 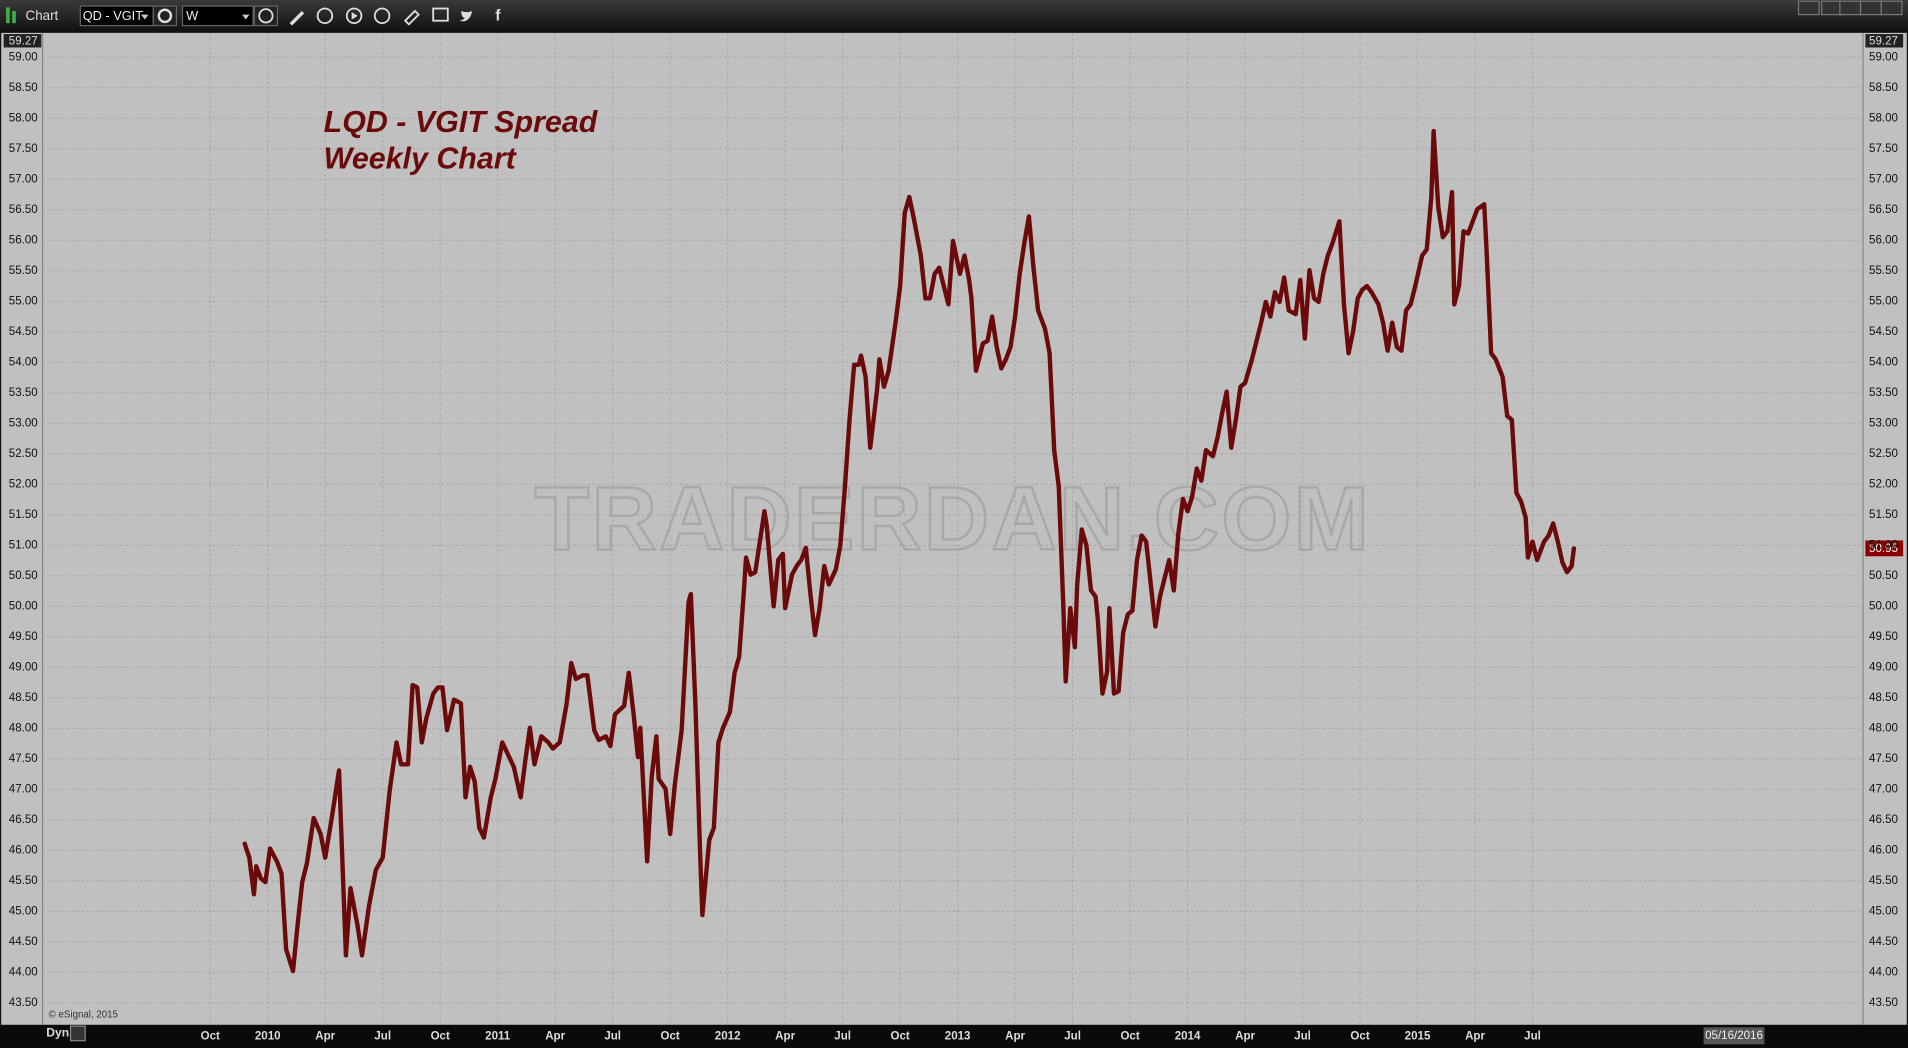 What do you see at coordinates (23, 362) in the screenshot?
I see `y-tick-label: 54.00` at bounding box center [23, 362].